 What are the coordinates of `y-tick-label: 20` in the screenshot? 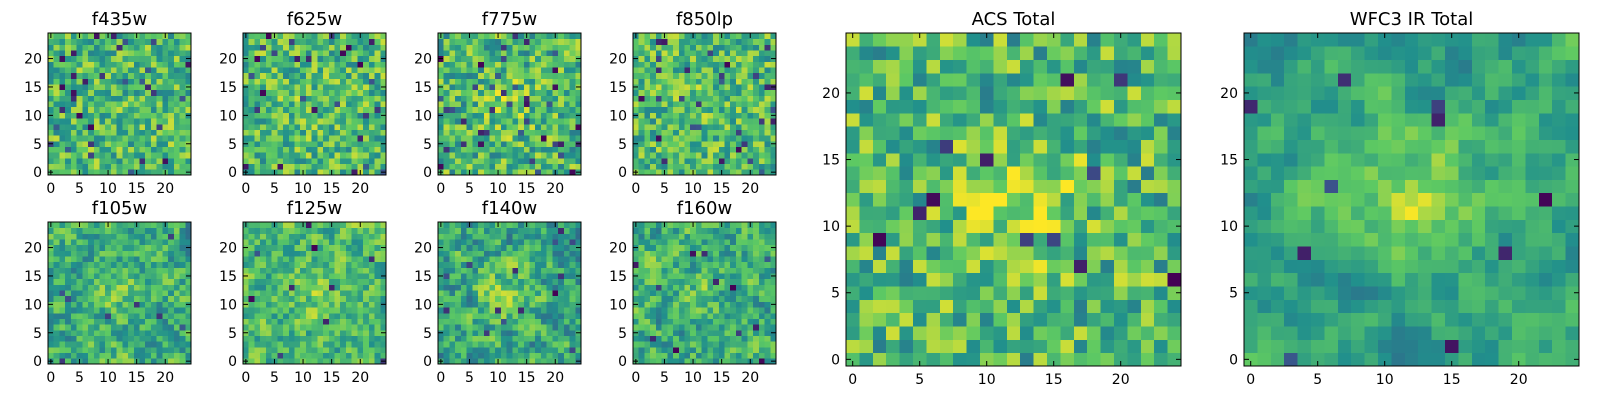 It's located at (228, 60).